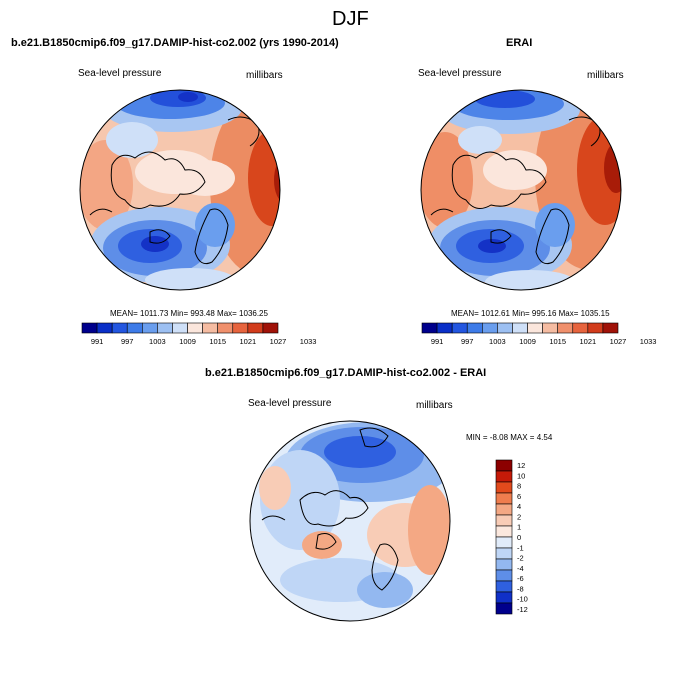 The height and width of the screenshot is (700, 700). What do you see at coordinates (278, 341) in the screenshot?
I see `model-colorbar-tick-label: 1027` at bounding box center [278, 341].